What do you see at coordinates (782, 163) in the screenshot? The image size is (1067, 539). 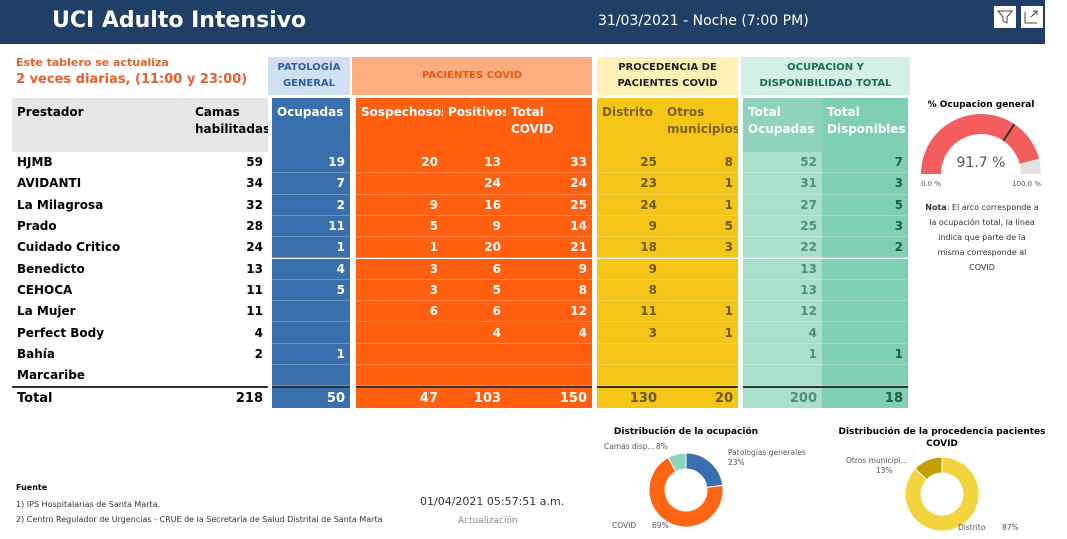 I see `table-cell: 52` at bounding box center [782, 163].